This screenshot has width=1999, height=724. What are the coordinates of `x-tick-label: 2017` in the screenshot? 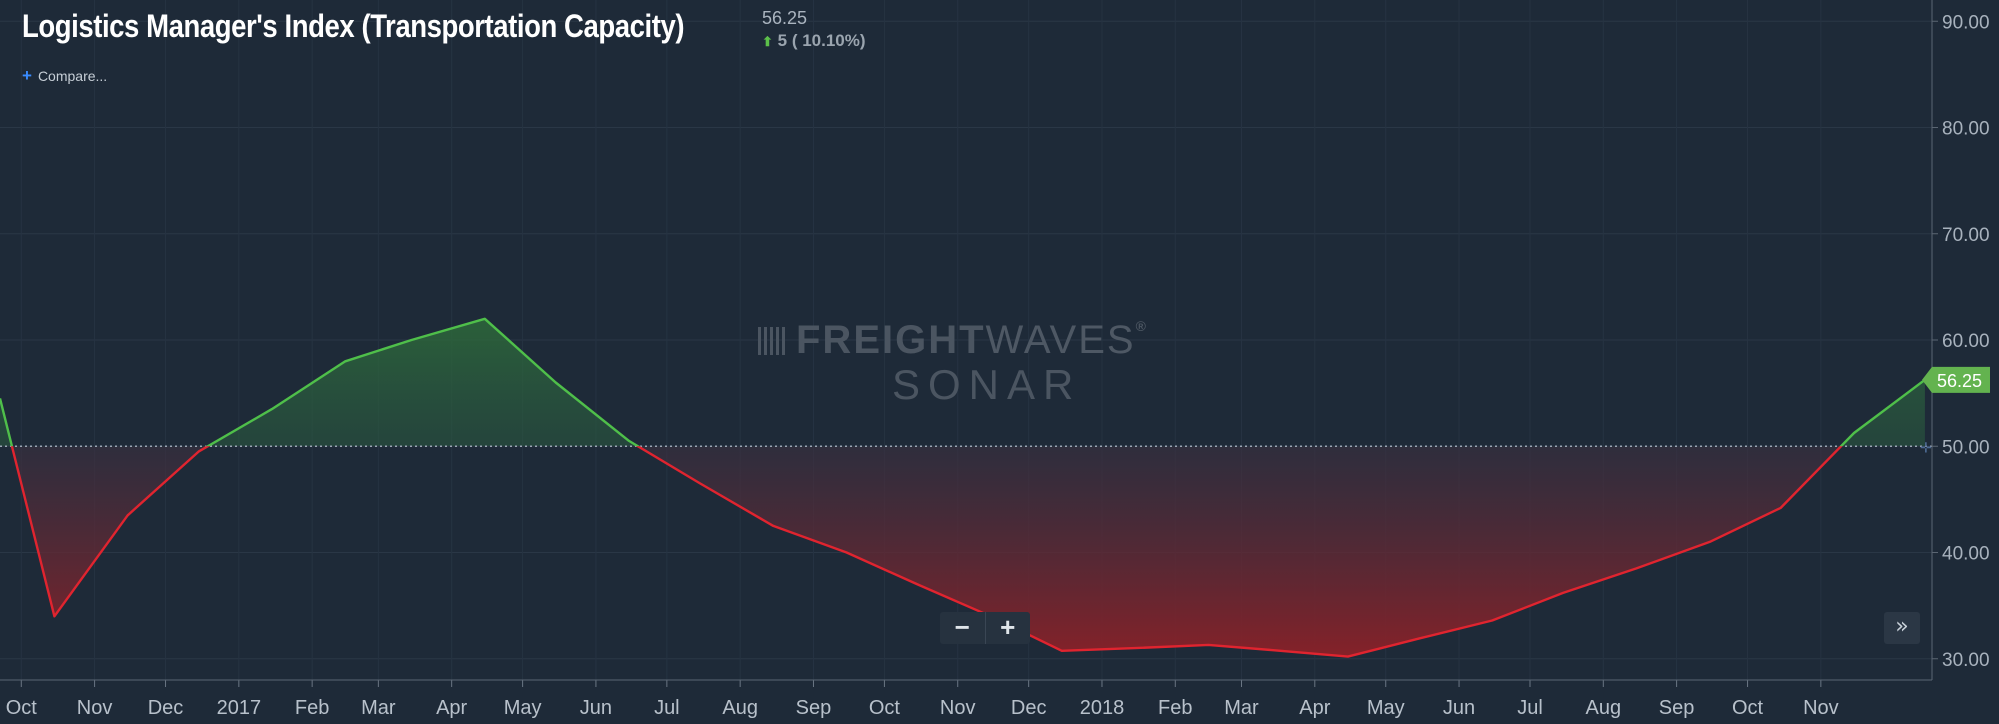 It's located at (239, 708).